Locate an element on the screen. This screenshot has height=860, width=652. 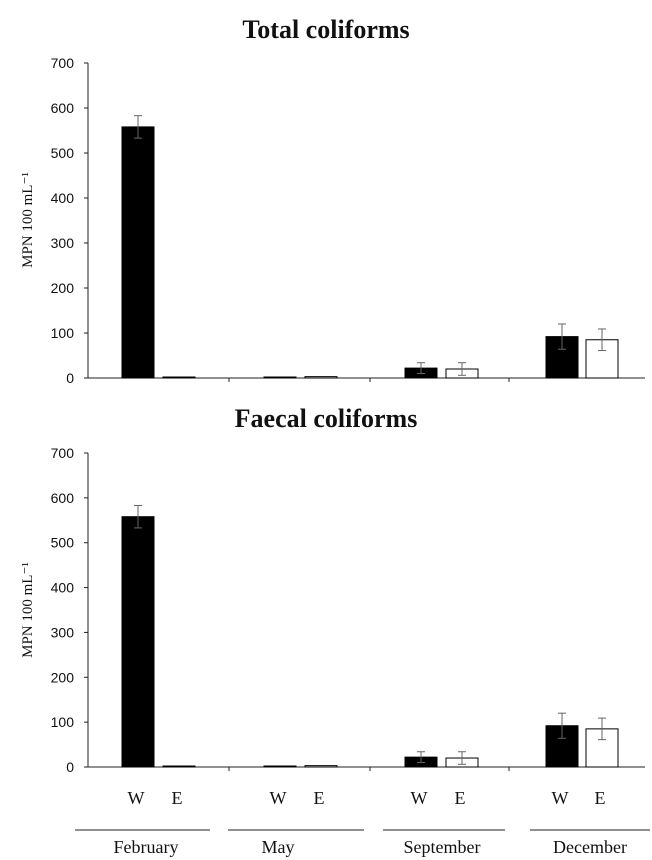
chart-title: Total coliforms is located at coordinates (325, 29).